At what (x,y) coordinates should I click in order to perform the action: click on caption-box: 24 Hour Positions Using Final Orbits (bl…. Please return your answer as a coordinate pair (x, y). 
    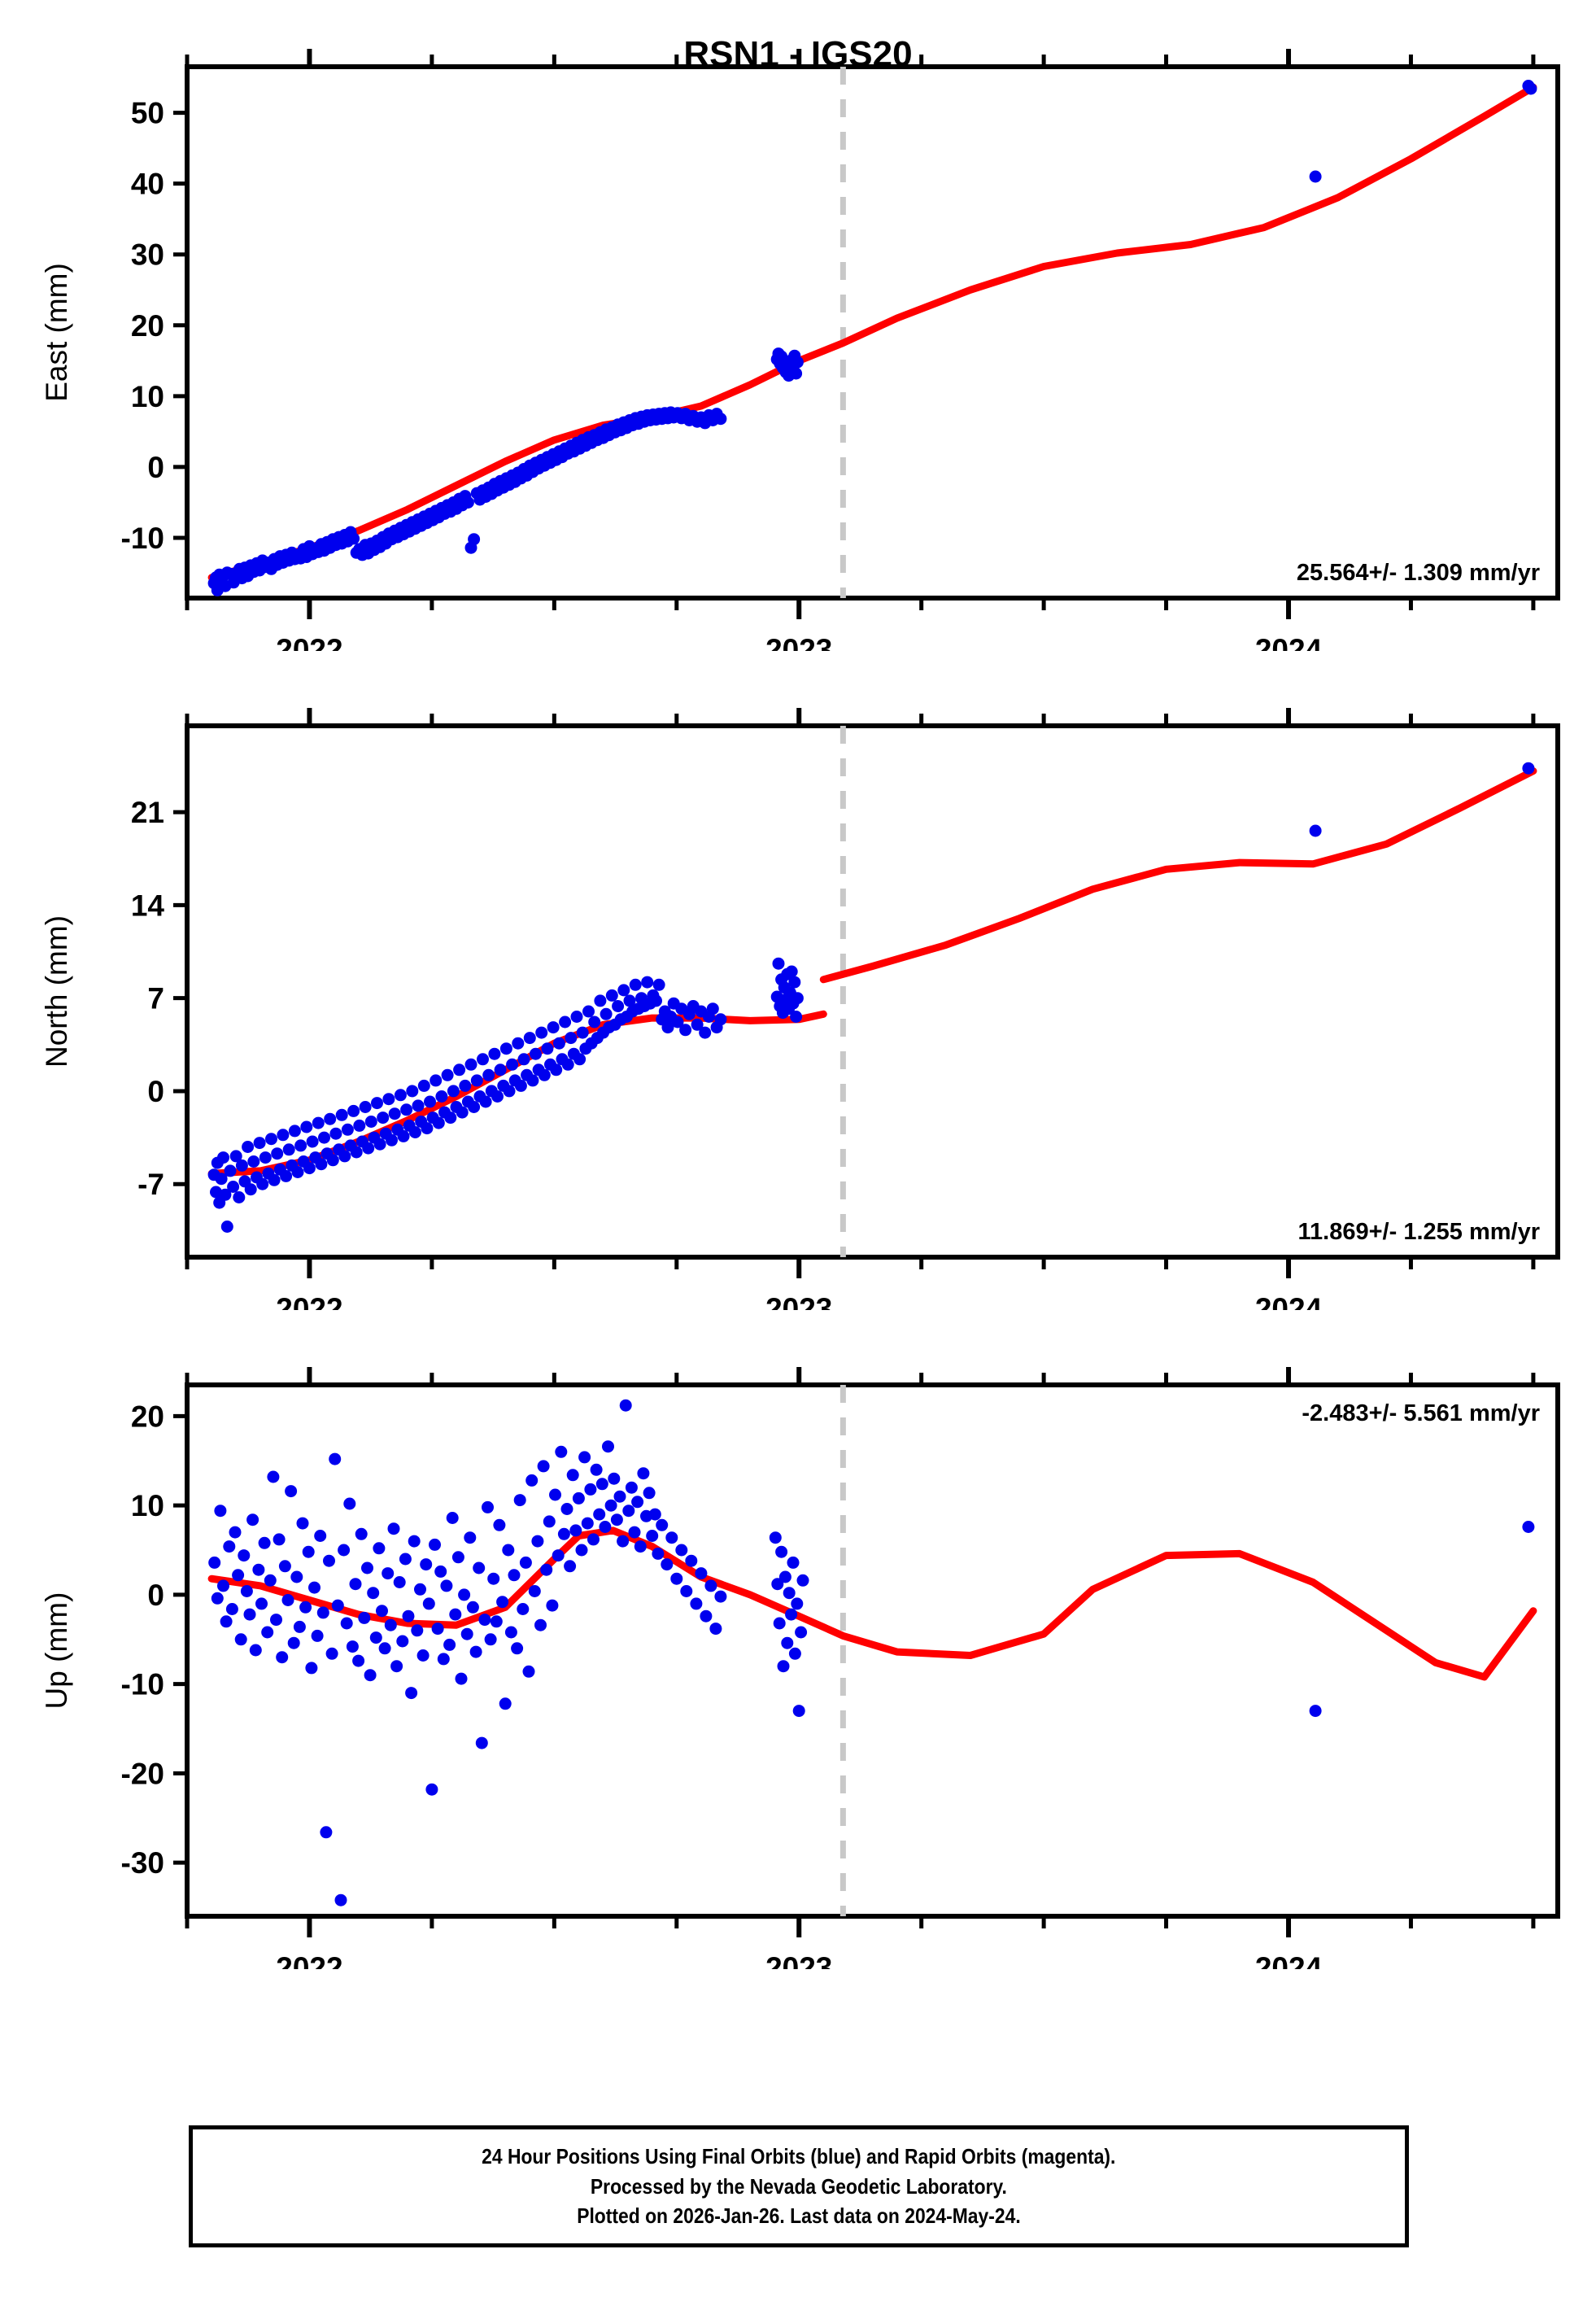
    Looking at the image, I should click on (799, 2186).